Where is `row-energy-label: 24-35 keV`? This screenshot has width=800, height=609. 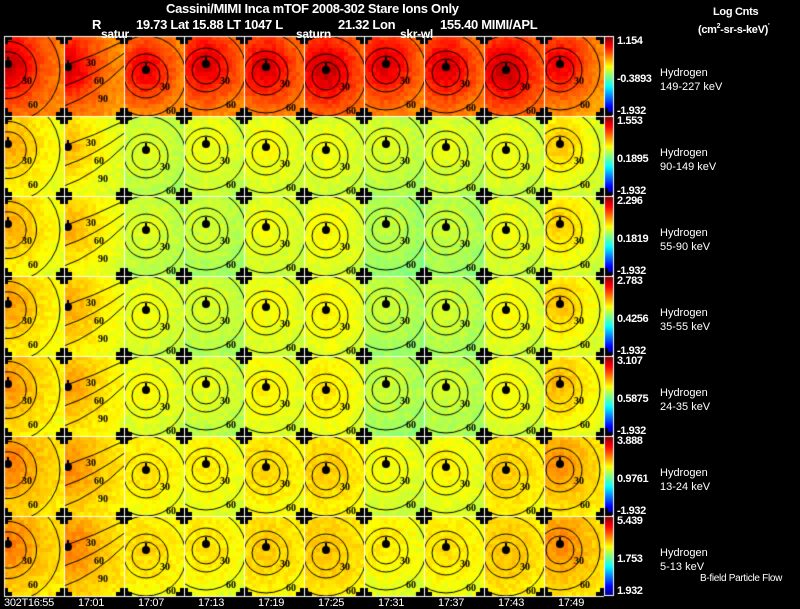 row-energy-label: 24-35 keV is located at coordinates (685, 407).